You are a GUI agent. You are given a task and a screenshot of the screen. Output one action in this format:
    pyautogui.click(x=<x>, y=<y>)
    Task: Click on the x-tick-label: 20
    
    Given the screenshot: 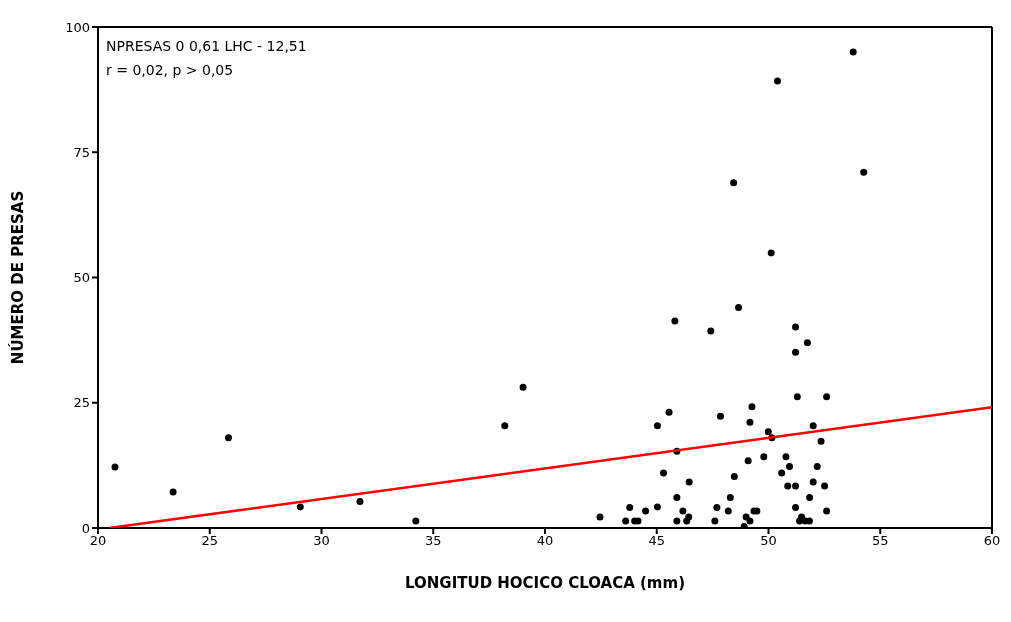 What is the action you would take?
    pyautogui.click(x=98, y=541)
    